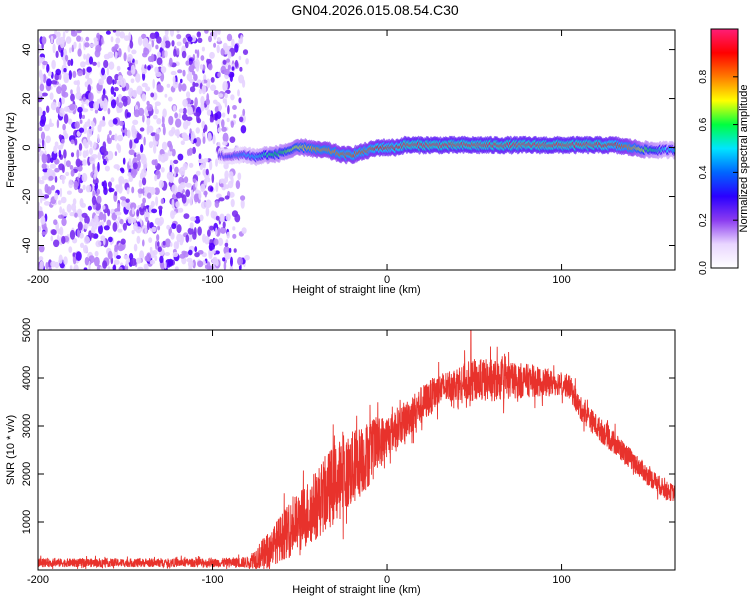 The width and height of the screenshot is (750, 600). I want to click on x-tick-label: 100, so click(561, 280).